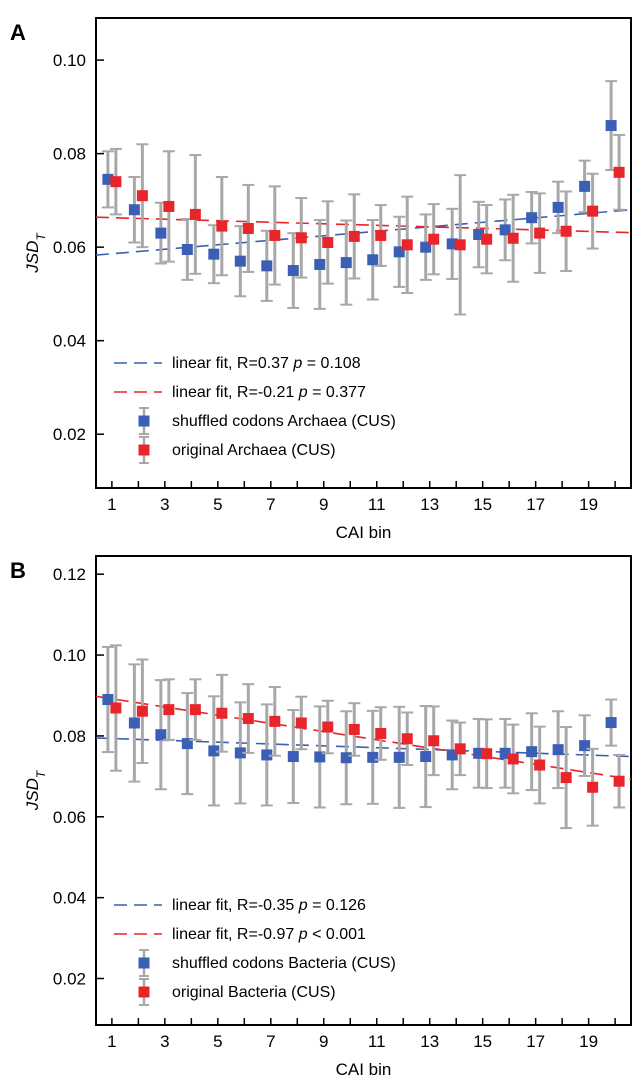 This screenshot has width=634, height=1081. I want to click on panel-letter: A, so click(18, 32).